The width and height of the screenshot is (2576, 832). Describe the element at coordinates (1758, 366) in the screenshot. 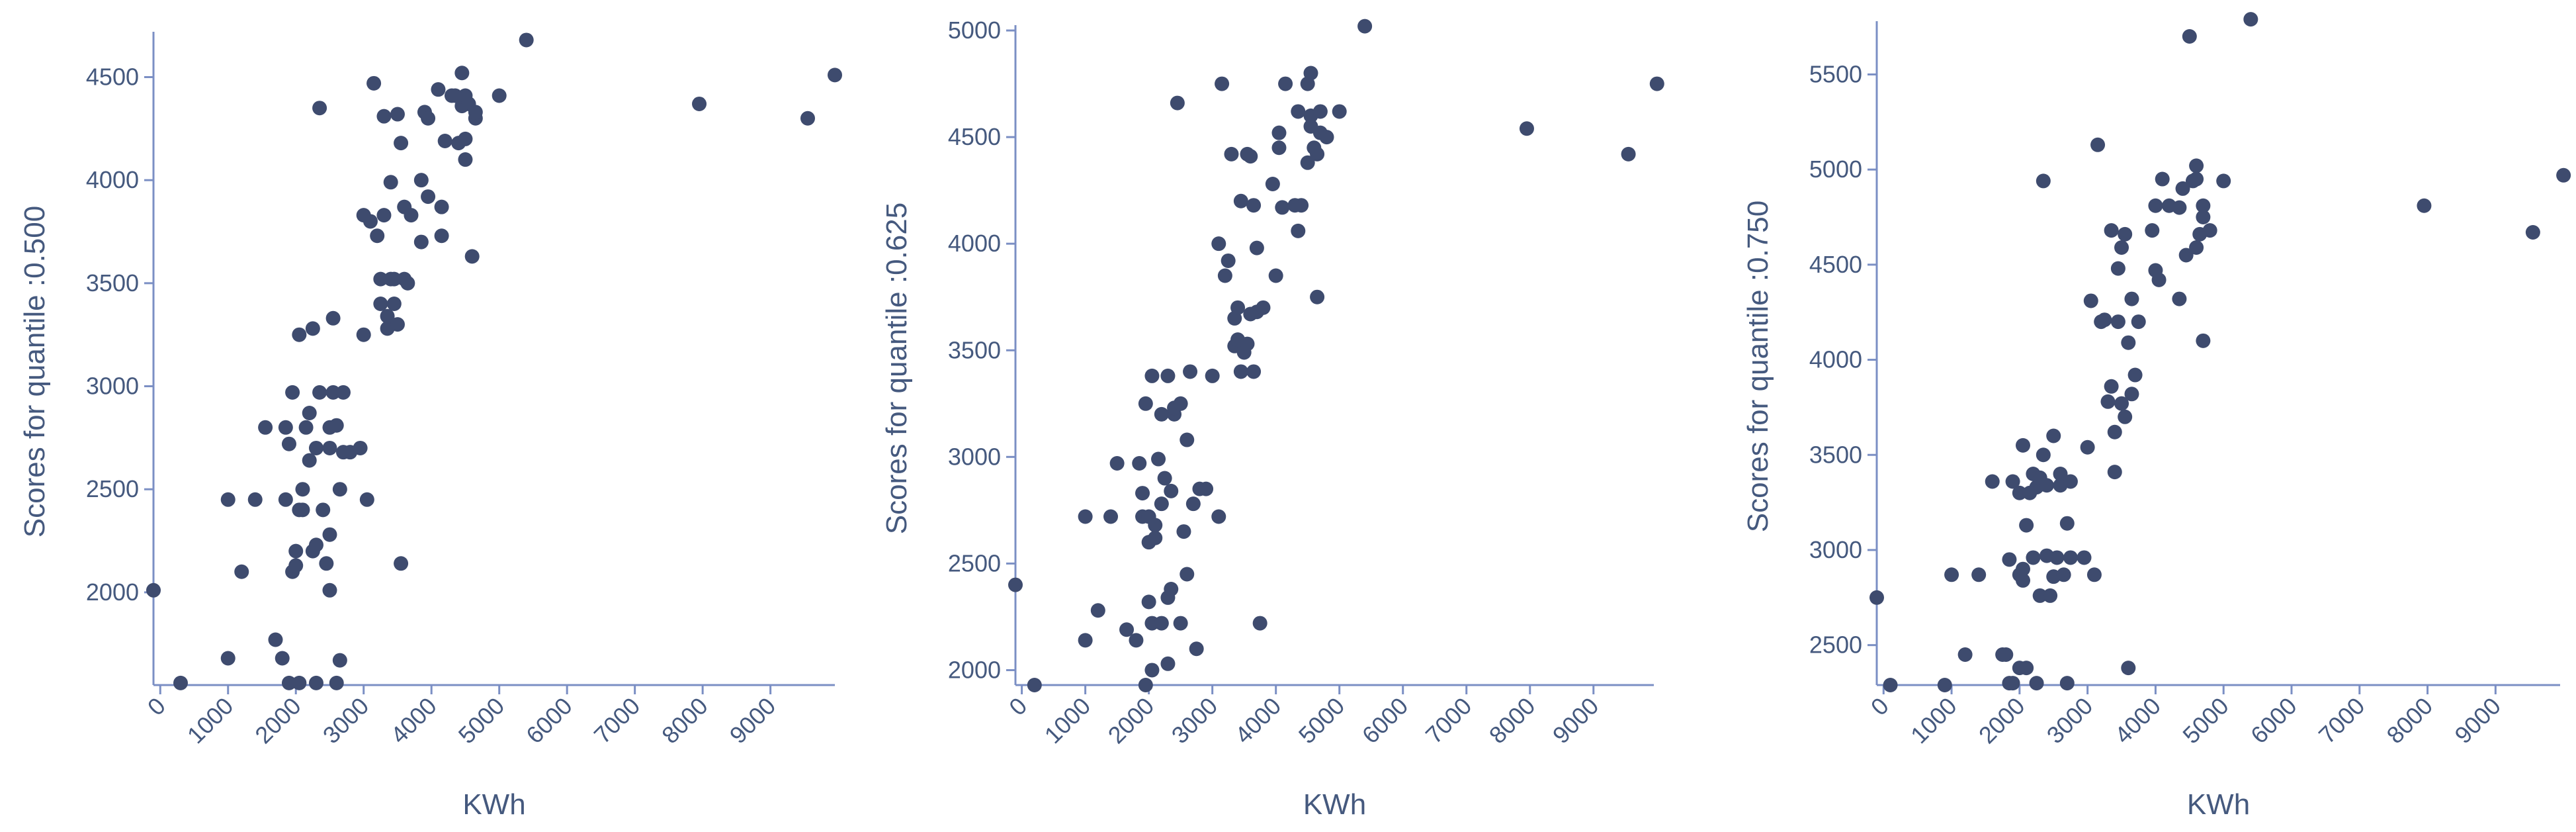

I see `y-axis-title: Scores for quantile :0.750` at that location.